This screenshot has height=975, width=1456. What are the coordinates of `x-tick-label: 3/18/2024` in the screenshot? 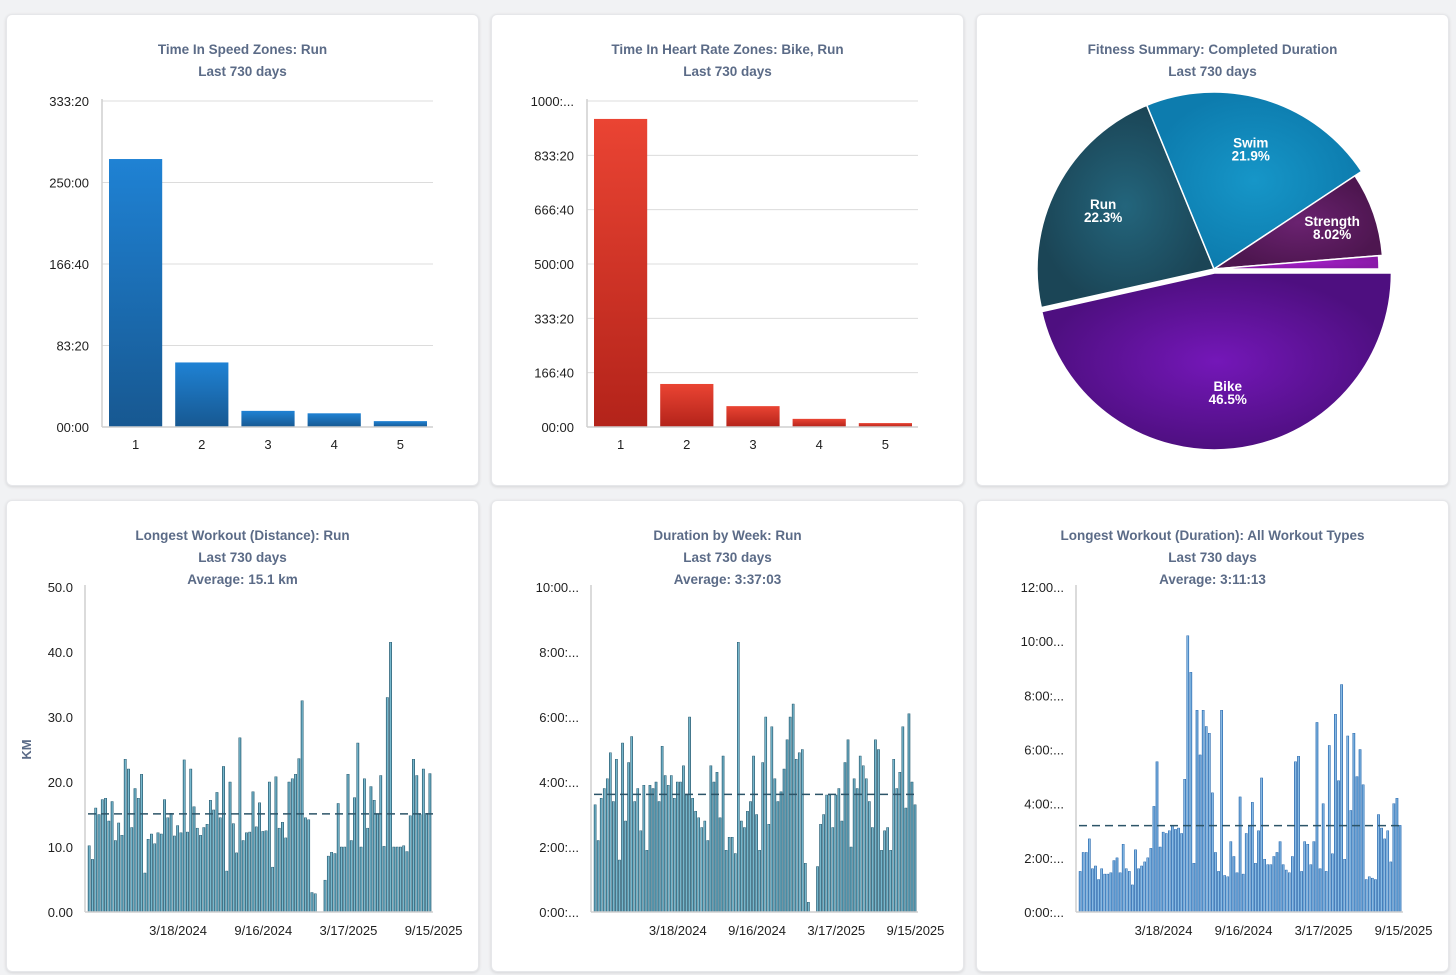 It's located at (678, 930).